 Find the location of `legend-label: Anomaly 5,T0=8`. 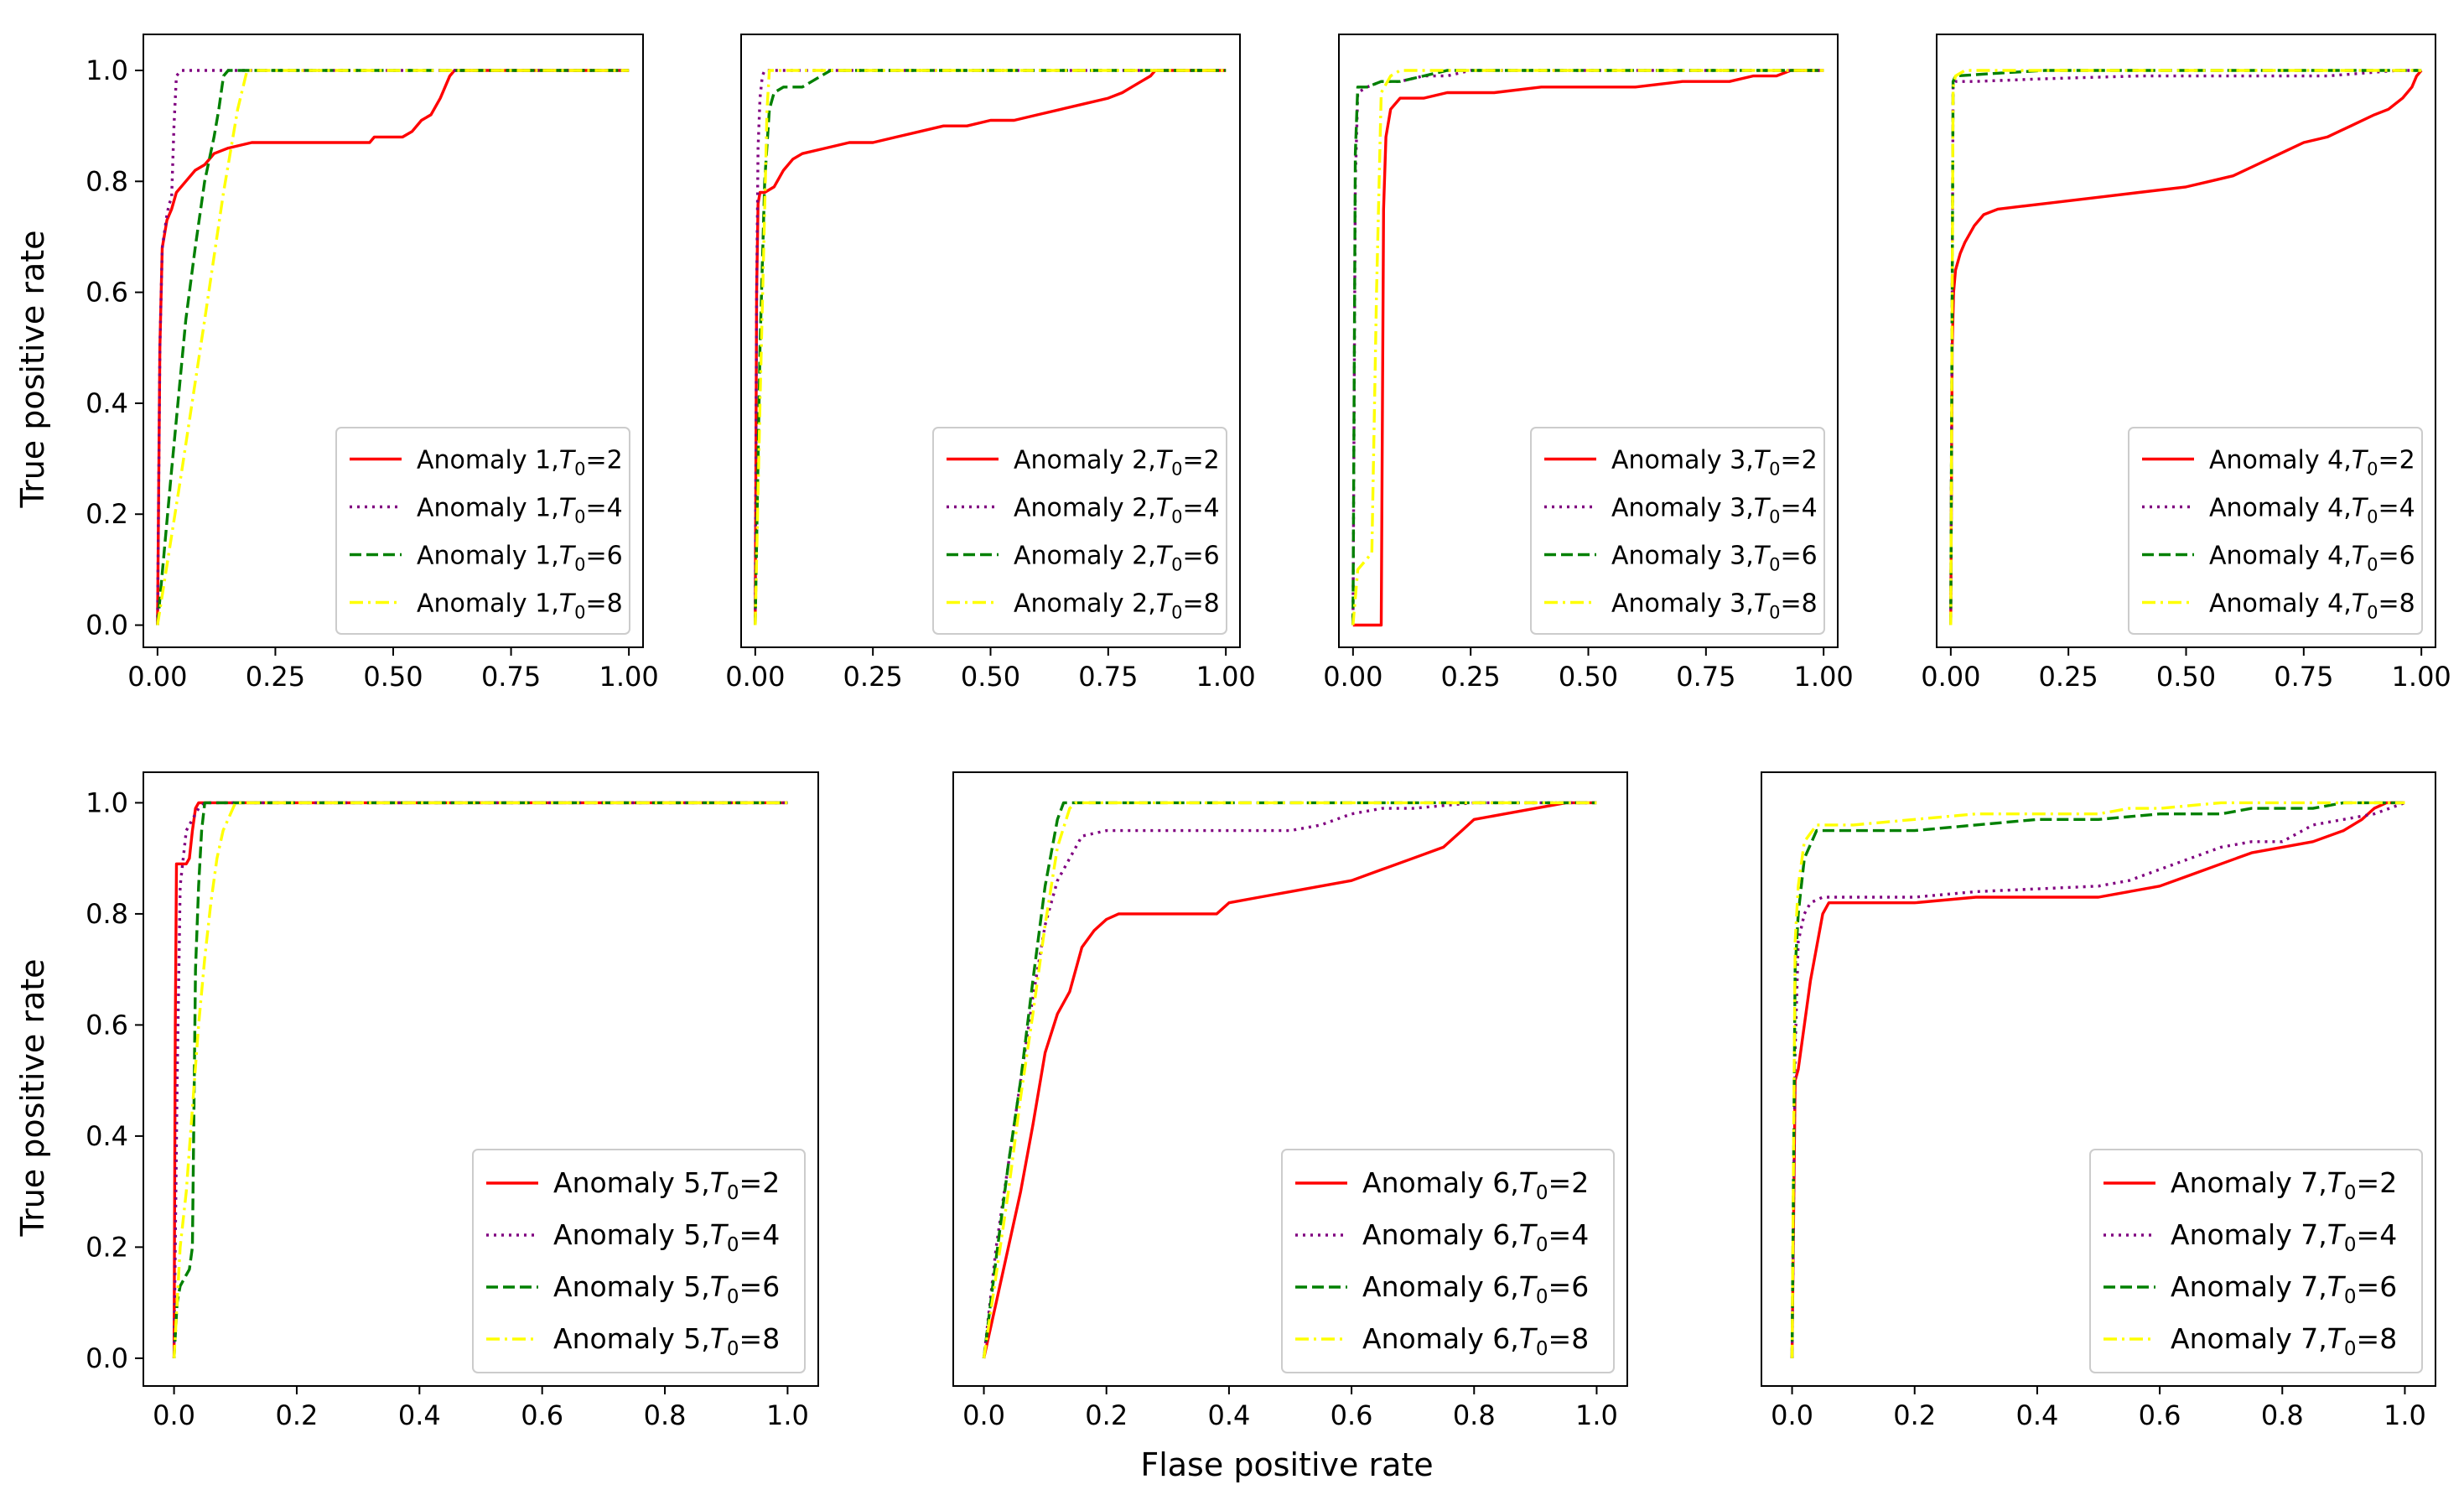

legend-label: Anomaly 5,T0=8 is located at coordinates (667, 1341).